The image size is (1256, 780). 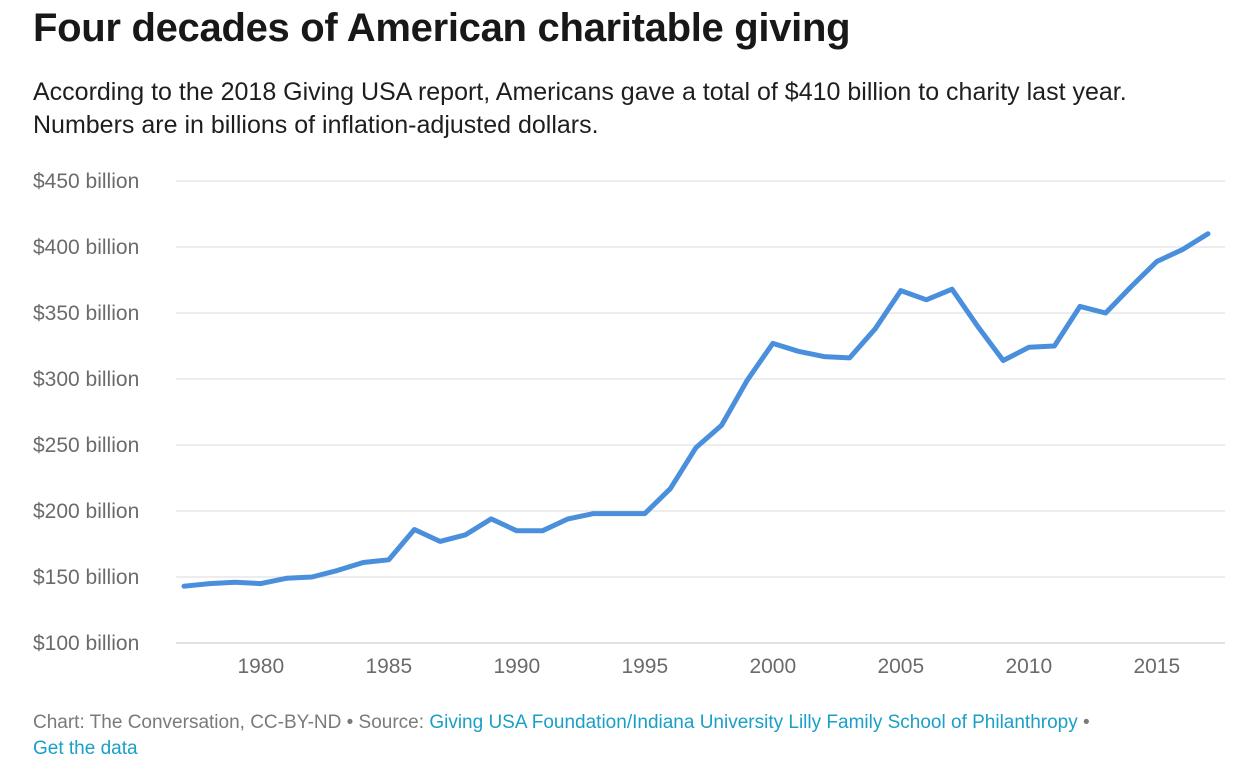 I want to click on x-tick-label: 2005, so click(x=900, y=666).